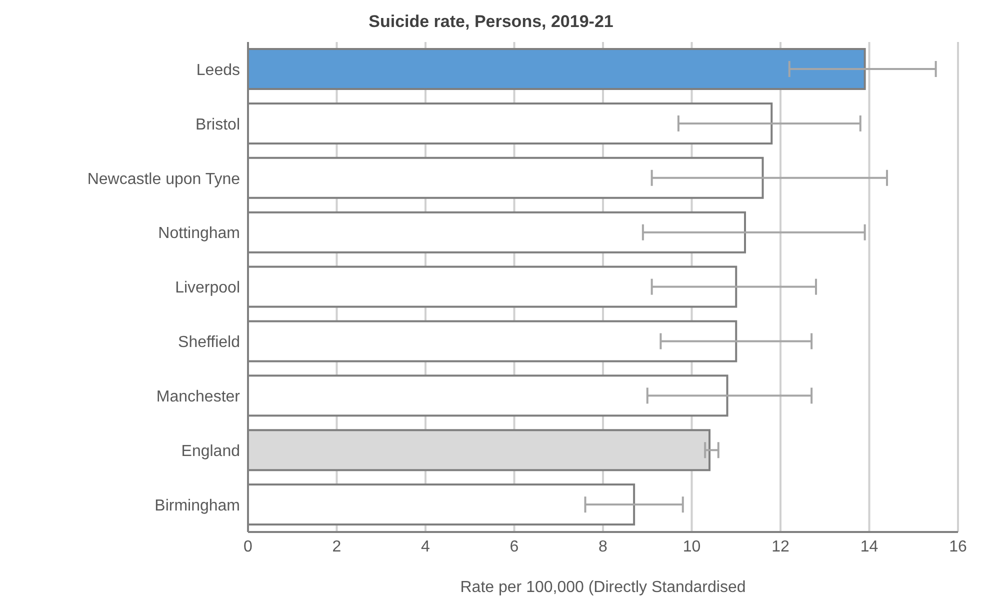  I want to click on chart-title: Suicide rate, Persons, 2019-21, so click(491, 22).